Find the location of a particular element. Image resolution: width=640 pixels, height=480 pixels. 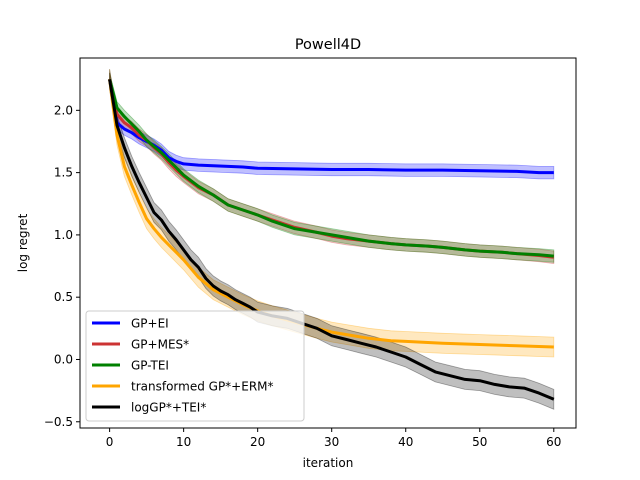

y-tick-label: 1.5 is located at coordinates (63, 173).